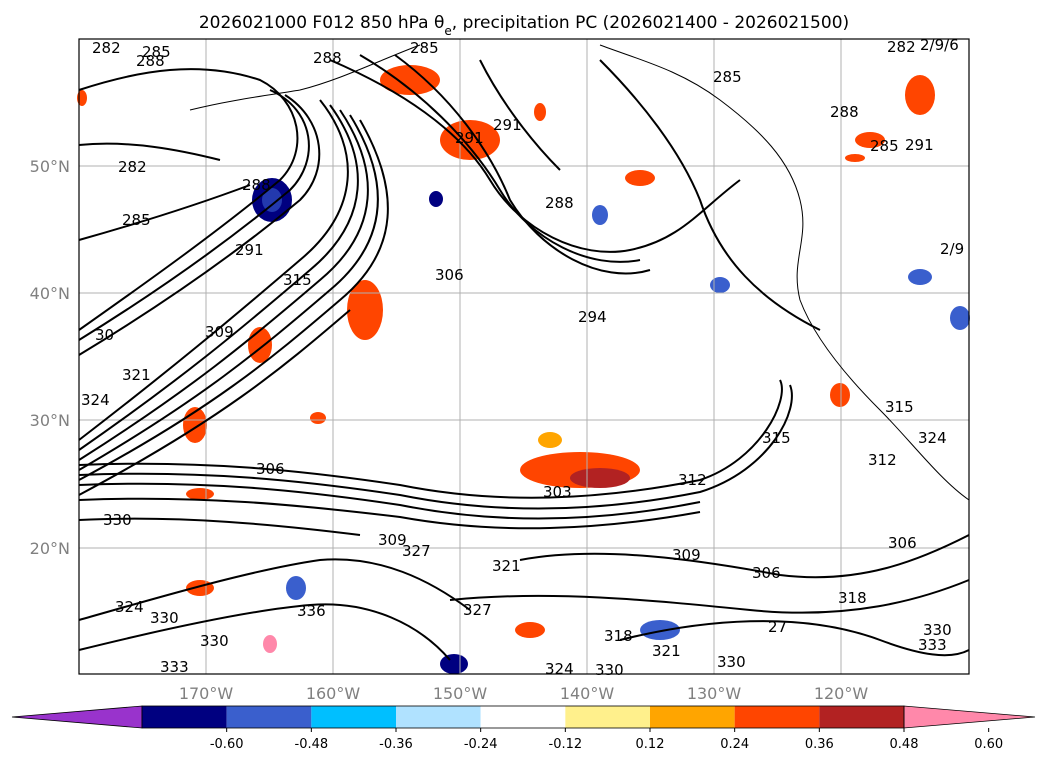  What do you see at coordinates (939, 45) in the screenshot?
I see `contour-label: 2/9/6` at bounding box center [939, 45].